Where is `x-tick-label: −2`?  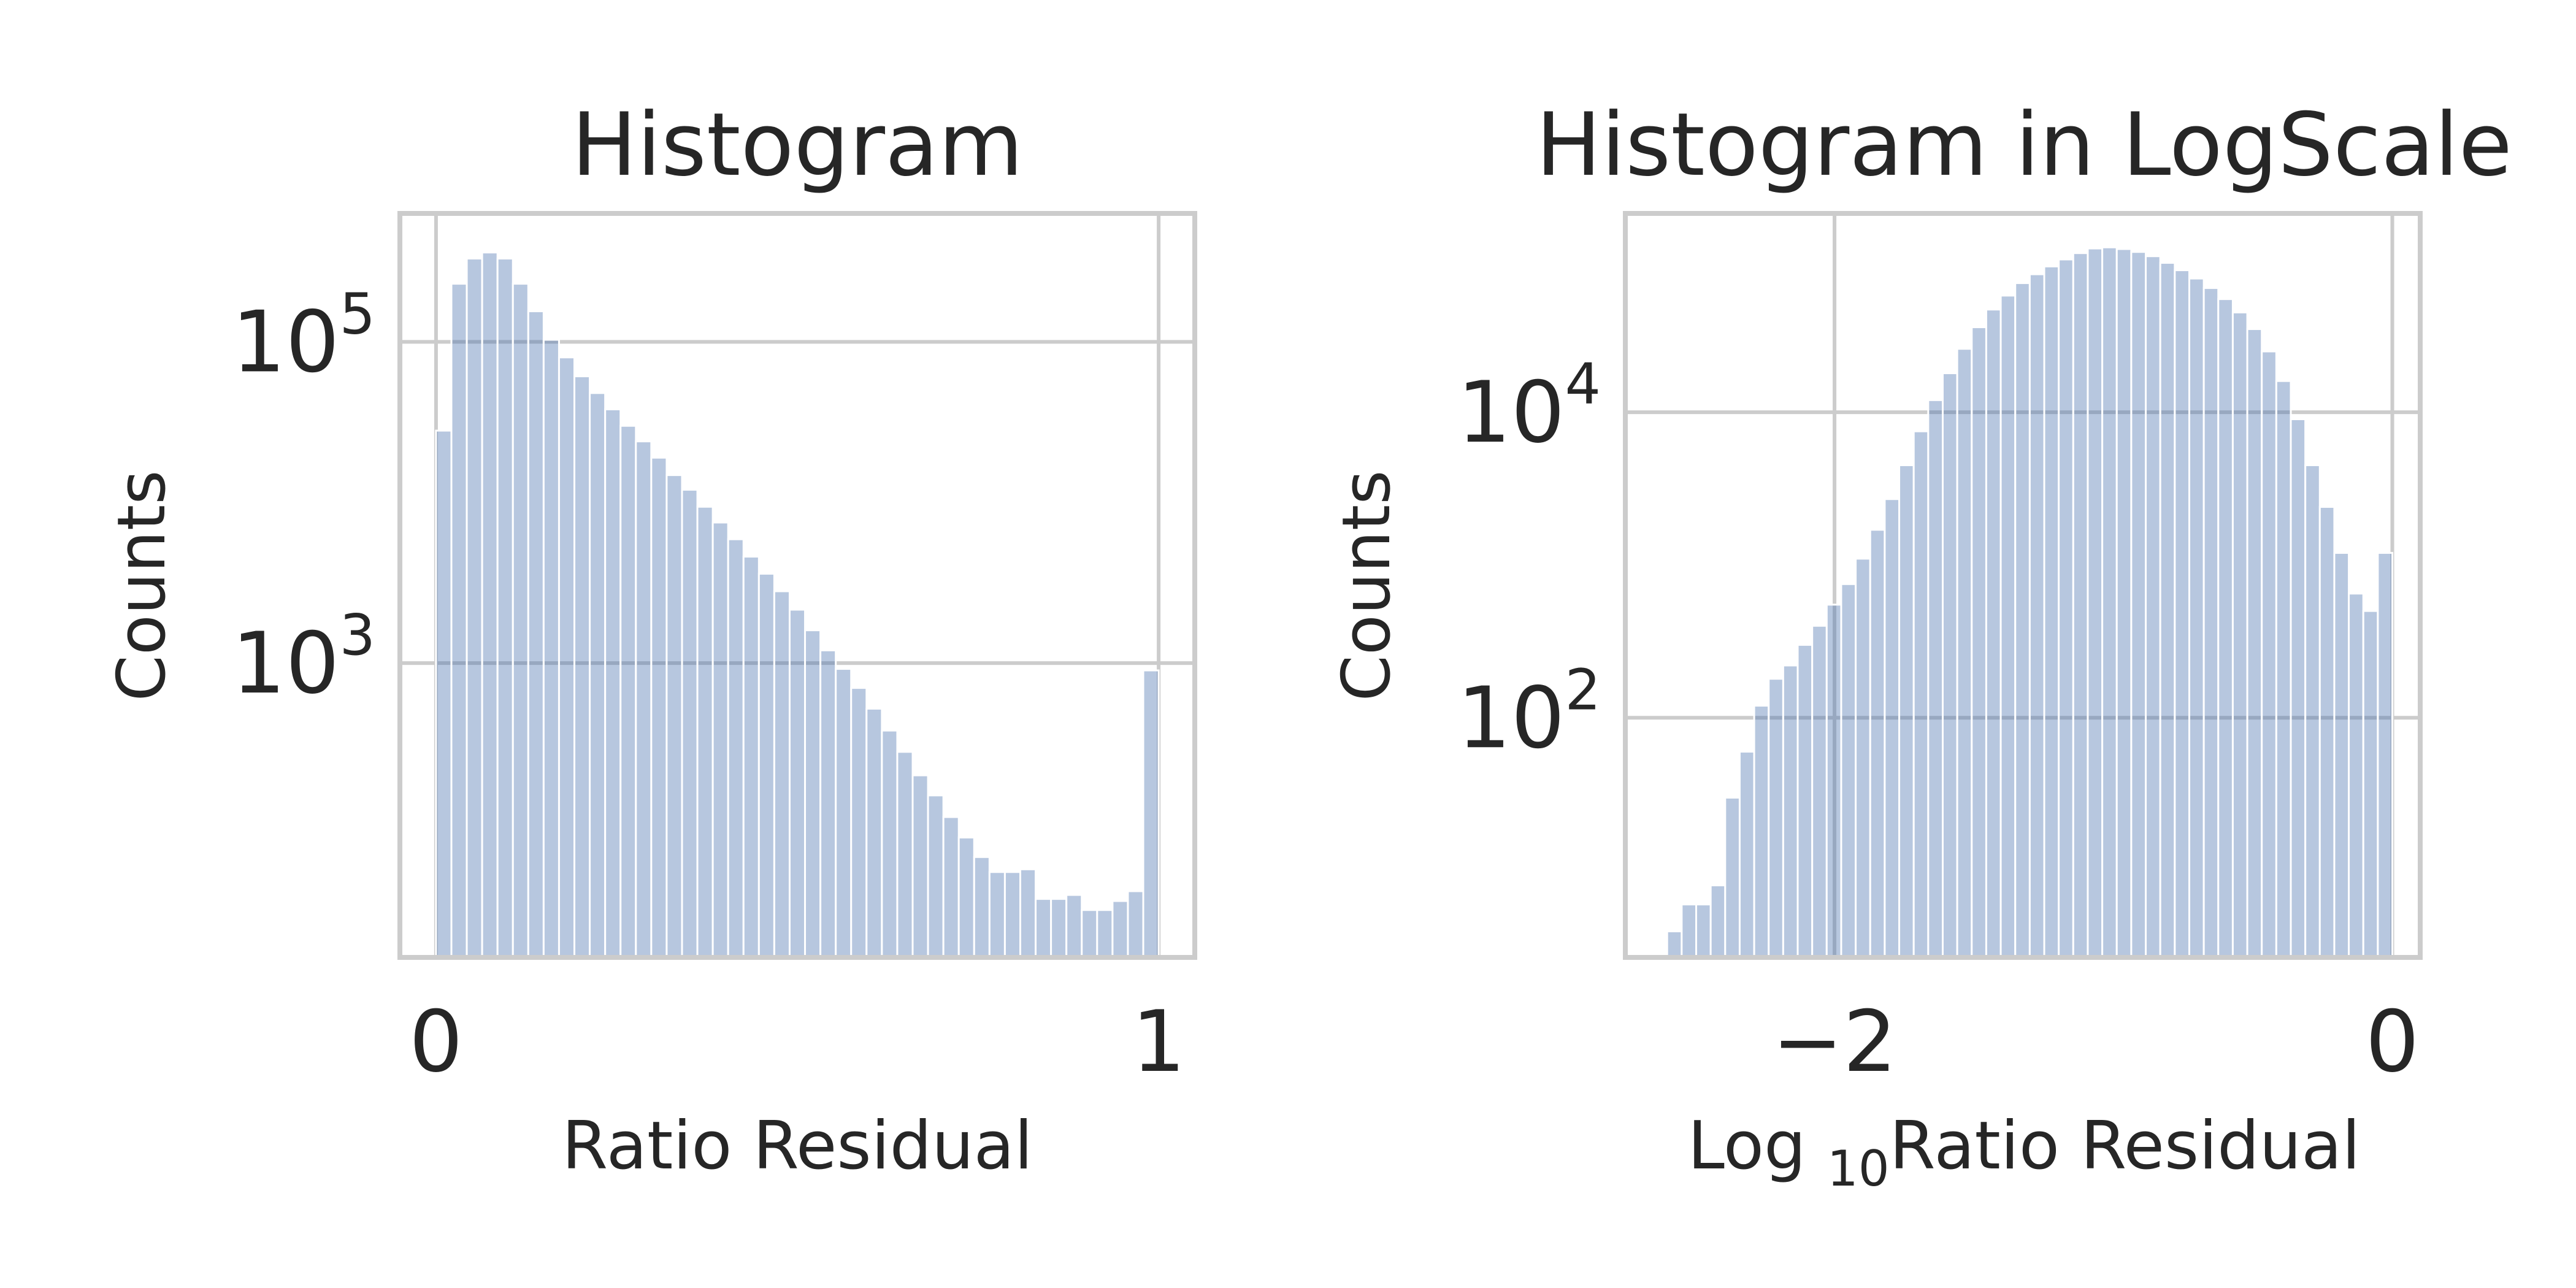 x-tick-label: −2 is located at coordinates (1834, 1041).